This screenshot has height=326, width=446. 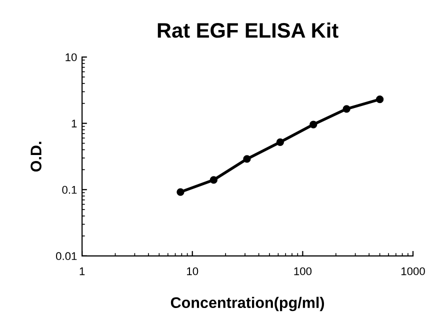 What do you see at coordinates (36, 157) in the screenshot?
I see `y-axis-title: O.D.` at bounding box center [36, 157].